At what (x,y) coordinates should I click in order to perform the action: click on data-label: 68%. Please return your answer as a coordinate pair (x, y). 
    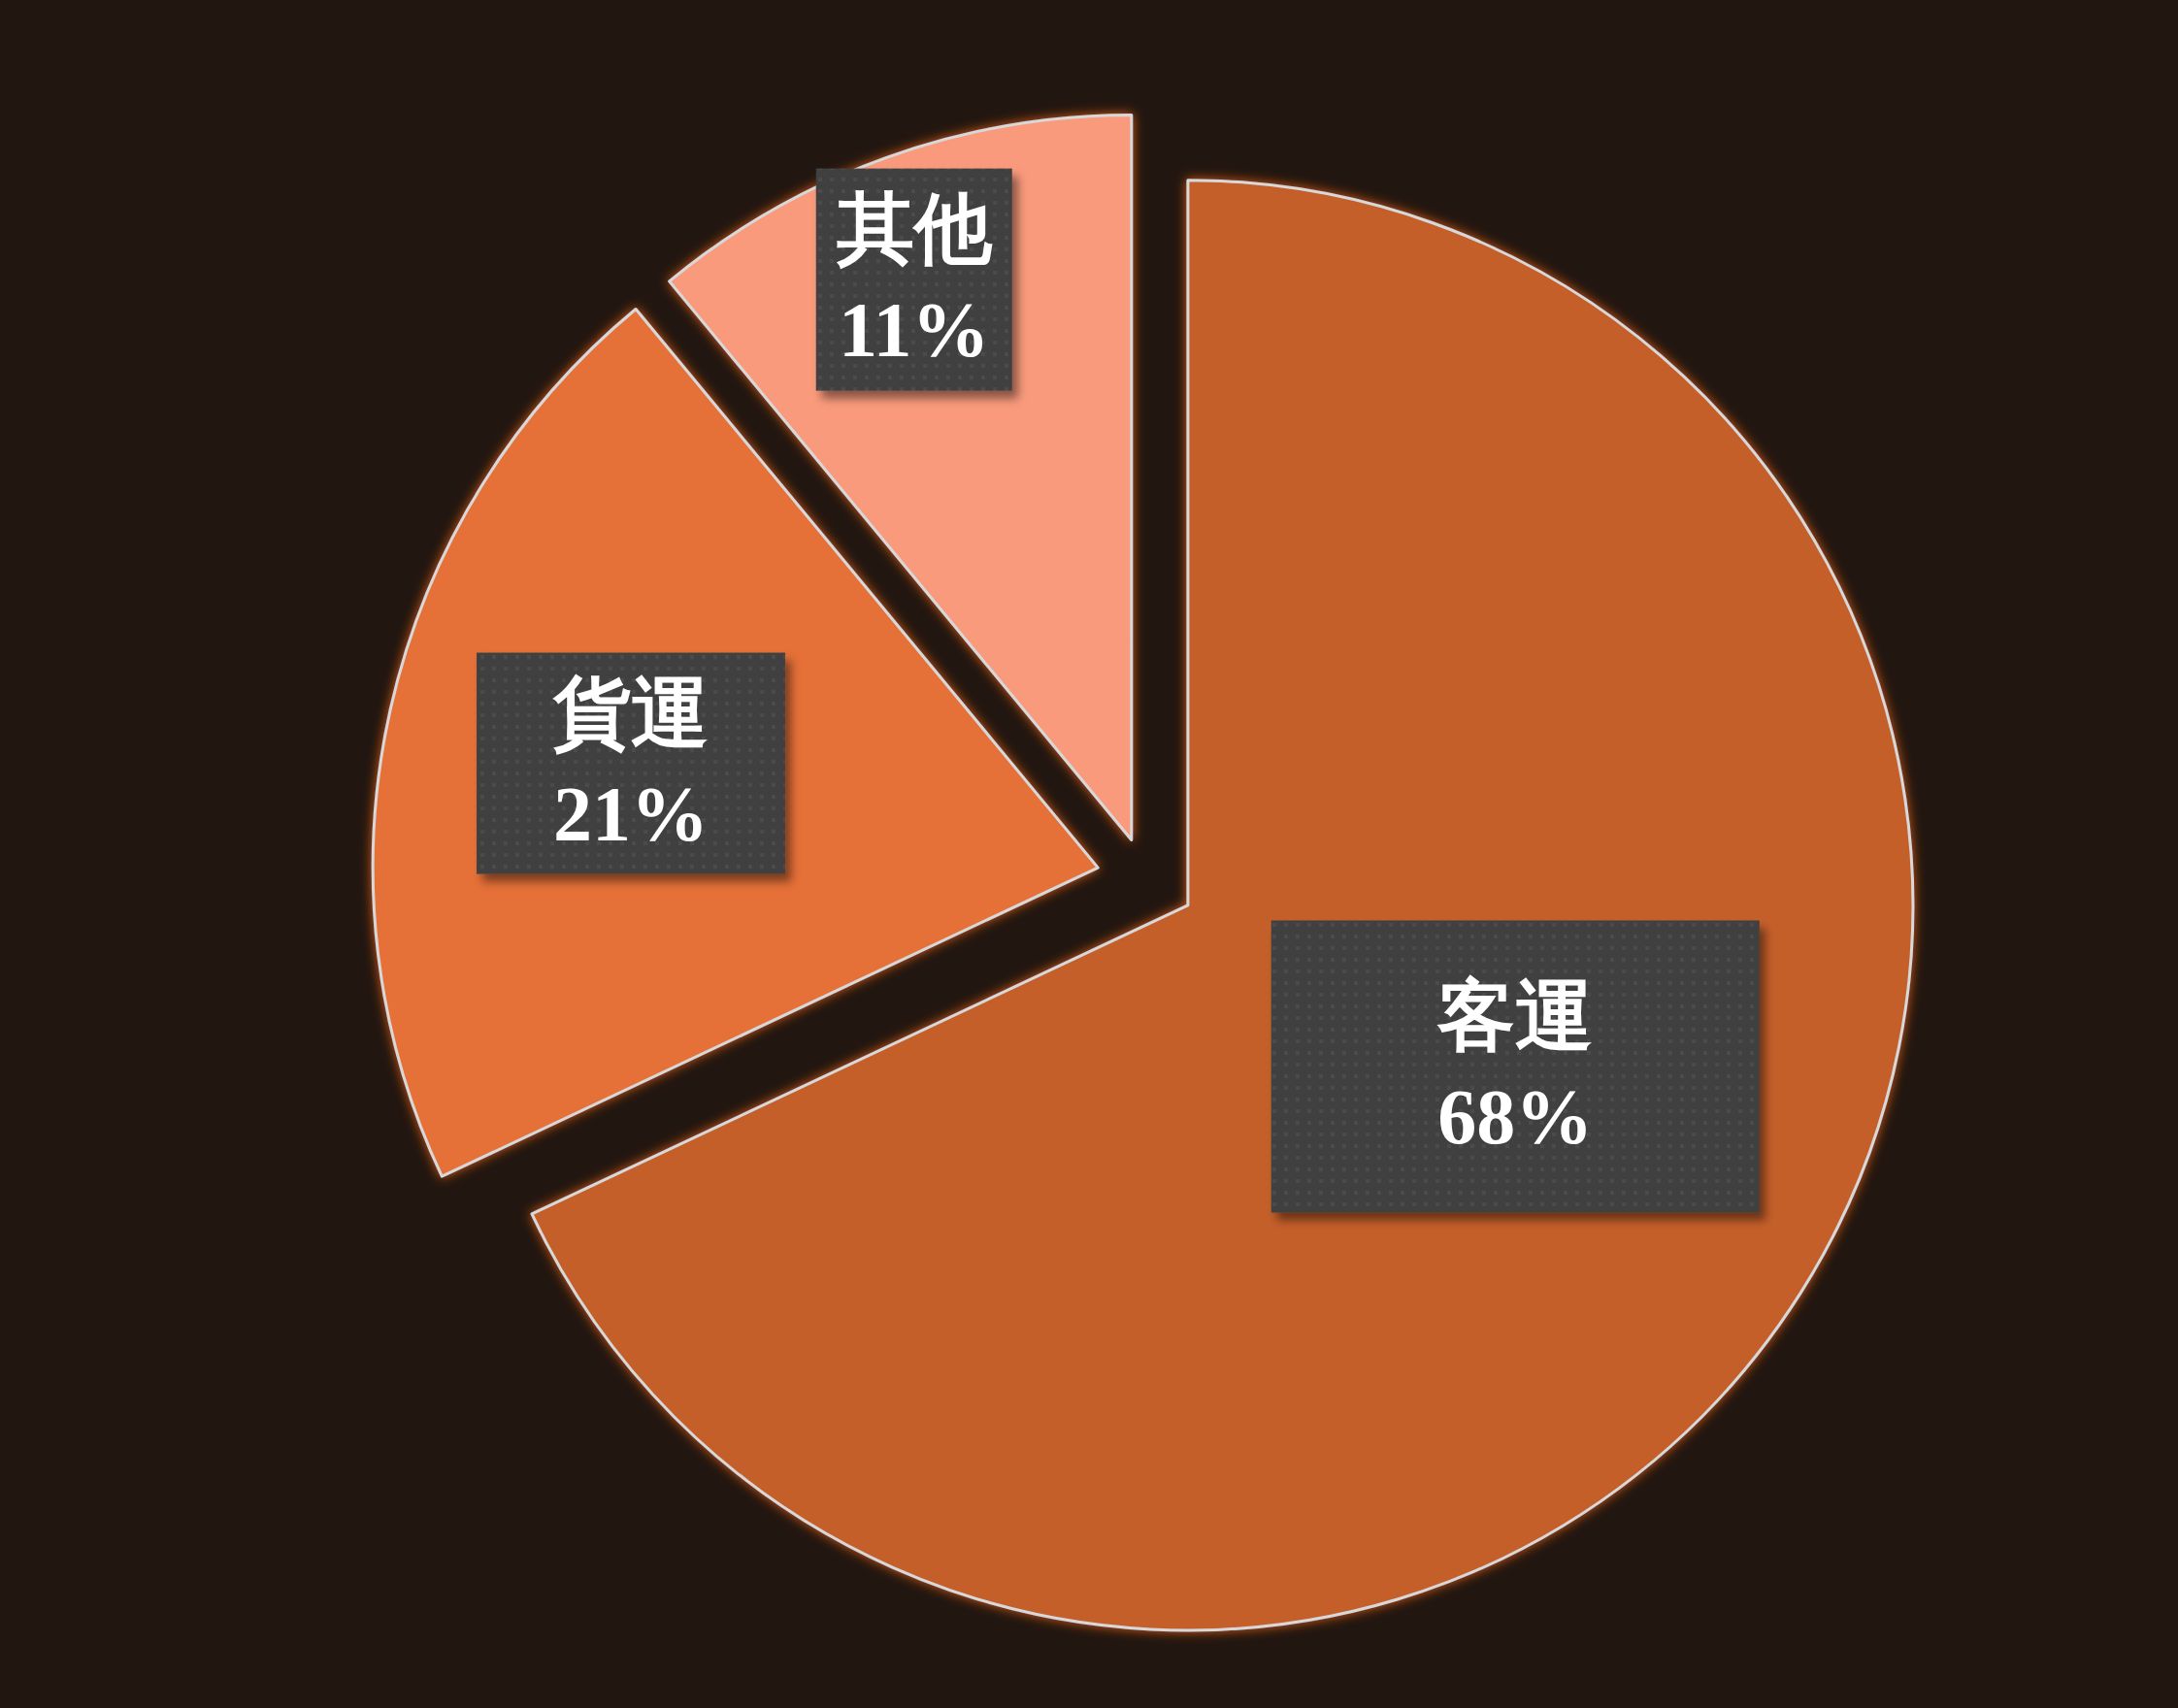
    Looking at the image, I should click on (1515, 1116).